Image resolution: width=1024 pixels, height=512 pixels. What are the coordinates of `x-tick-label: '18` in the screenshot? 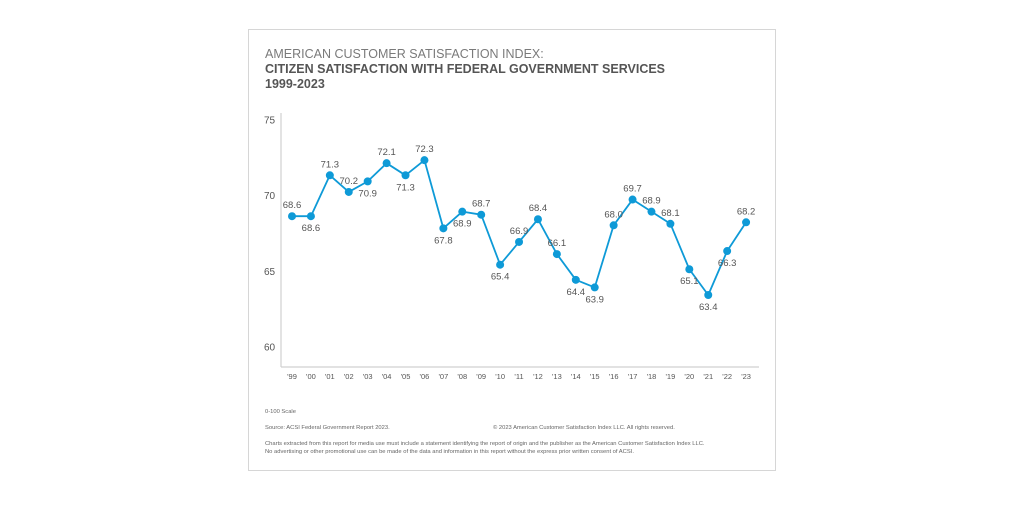 It's located at (652, 376).